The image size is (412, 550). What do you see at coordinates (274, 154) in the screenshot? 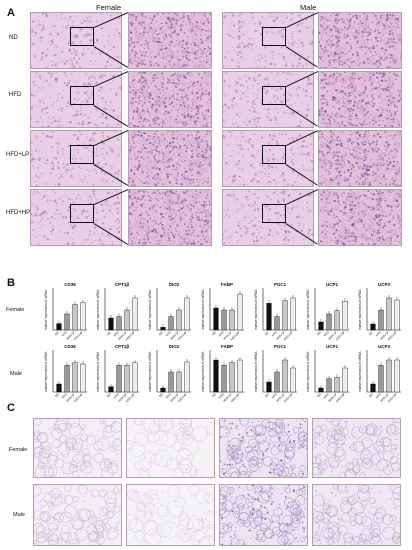
I see `inset-box-male-hfd-lp` at bounding box center [274, 154].